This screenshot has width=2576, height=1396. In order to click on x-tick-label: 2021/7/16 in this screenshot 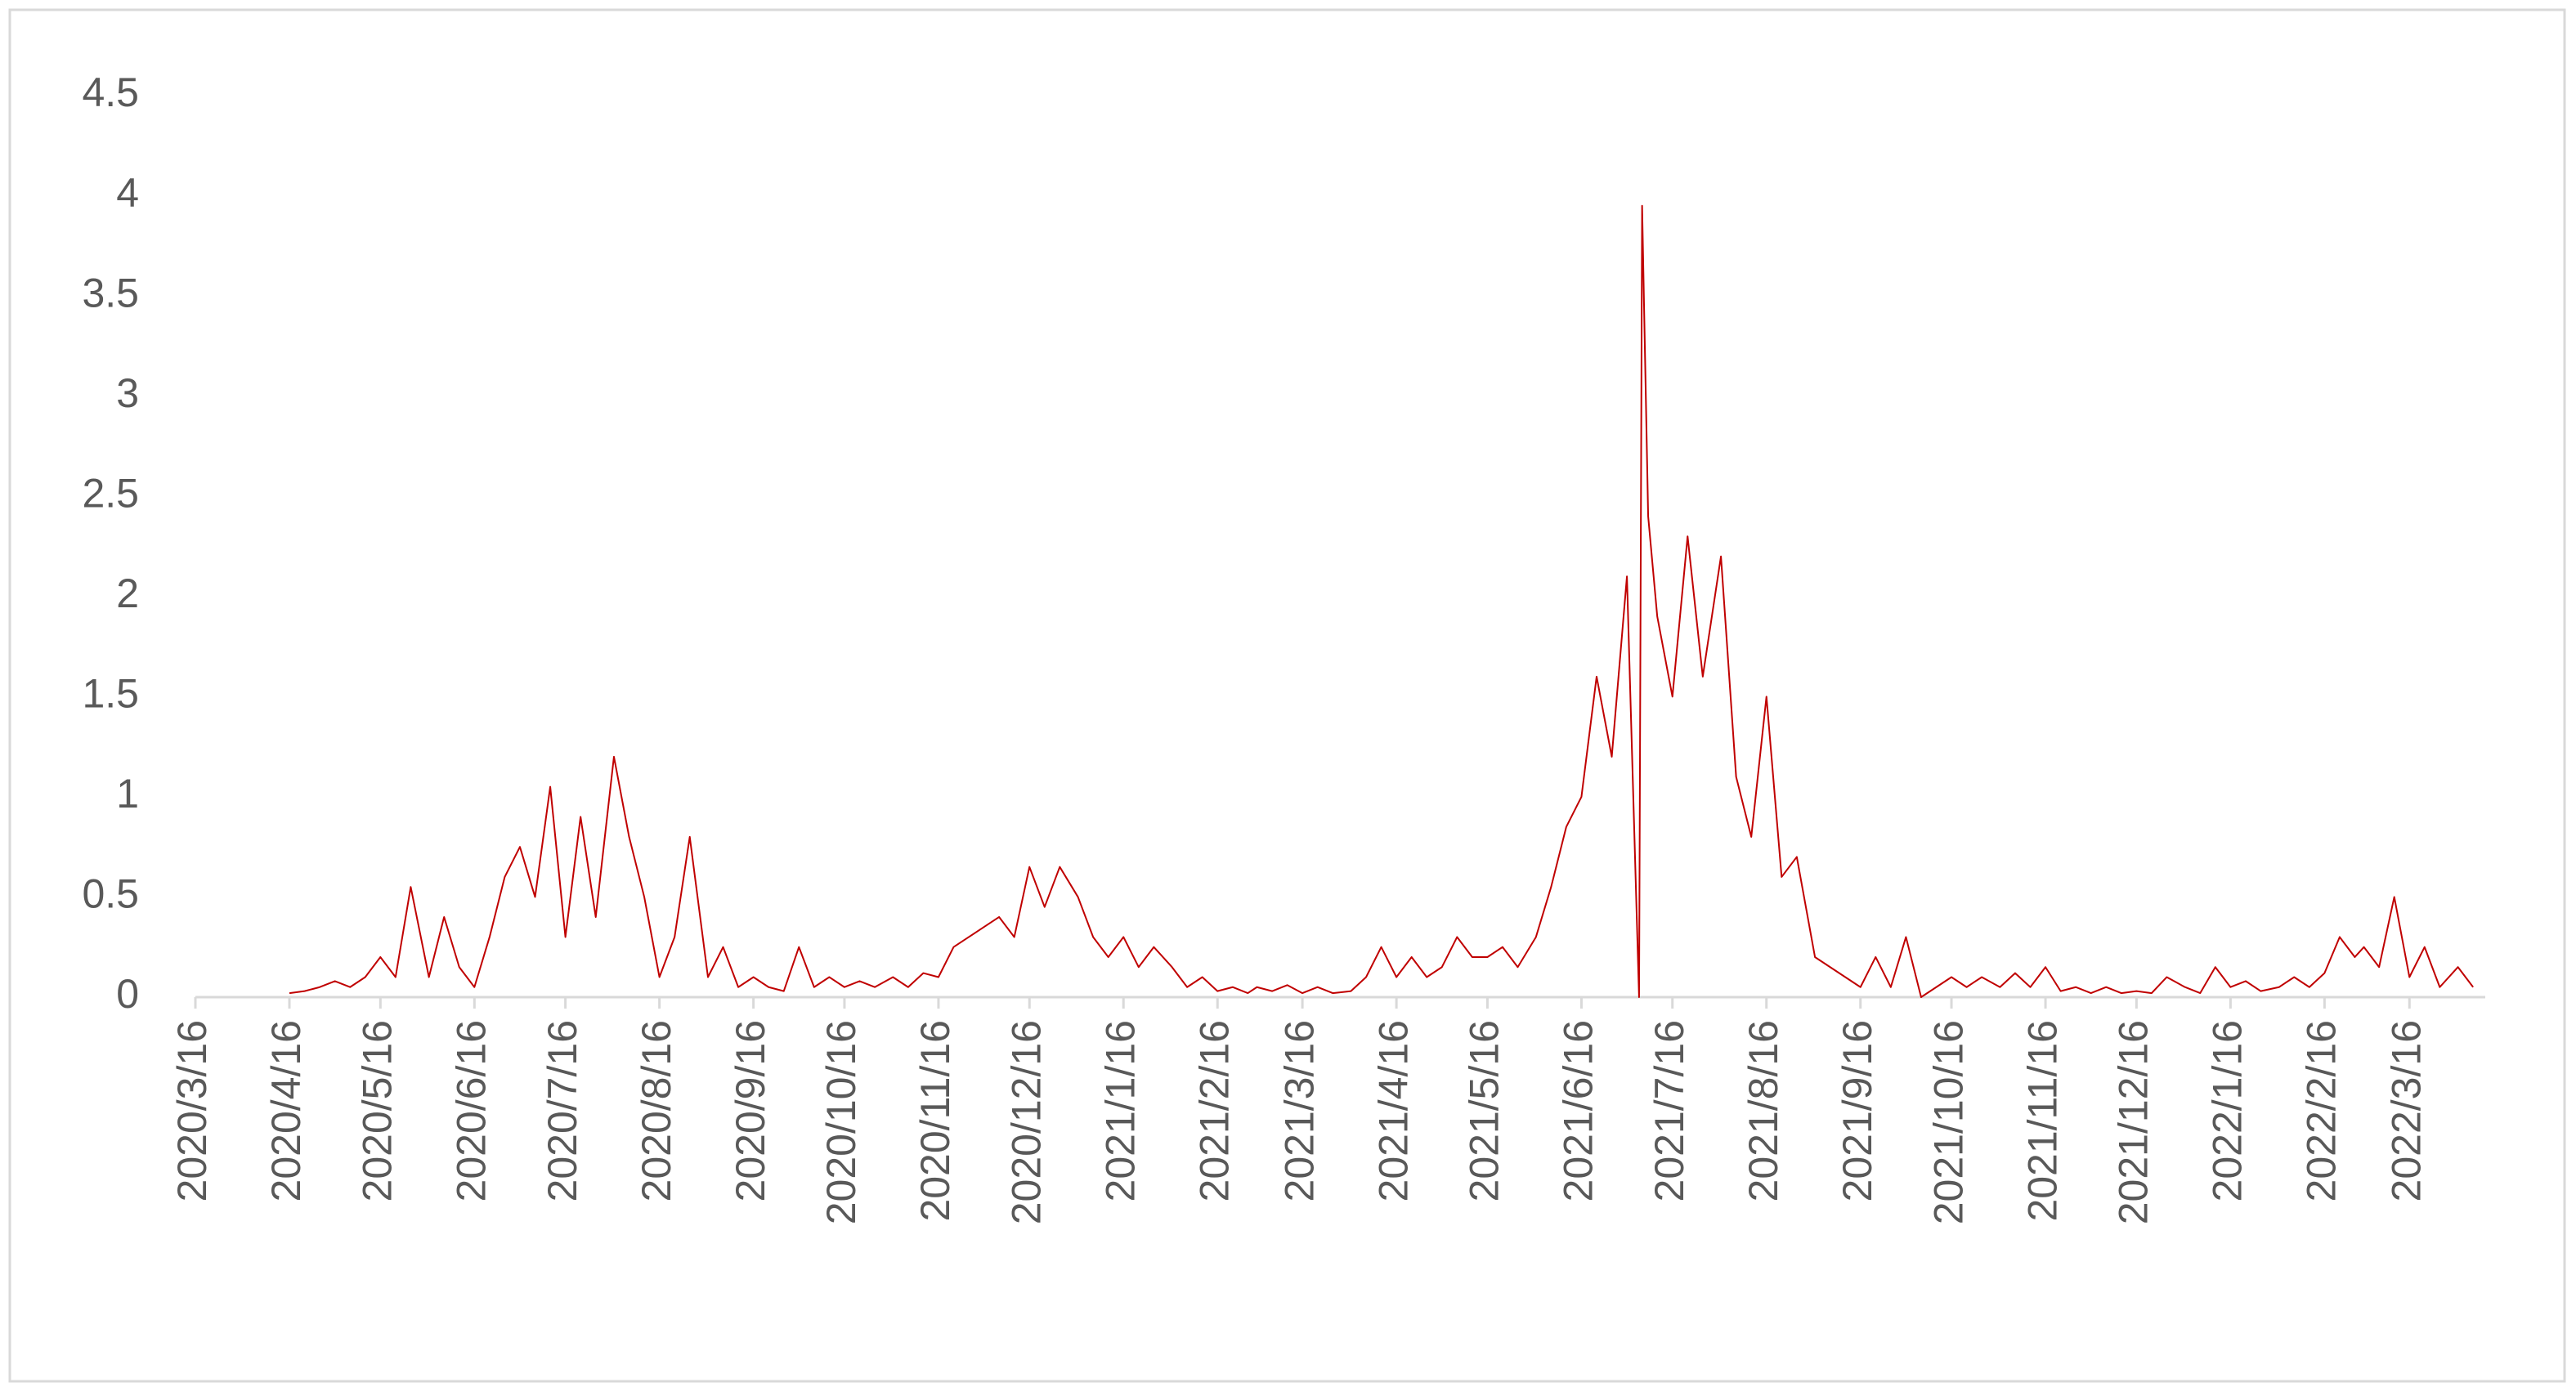, I will do `click(1669, 1110)`.